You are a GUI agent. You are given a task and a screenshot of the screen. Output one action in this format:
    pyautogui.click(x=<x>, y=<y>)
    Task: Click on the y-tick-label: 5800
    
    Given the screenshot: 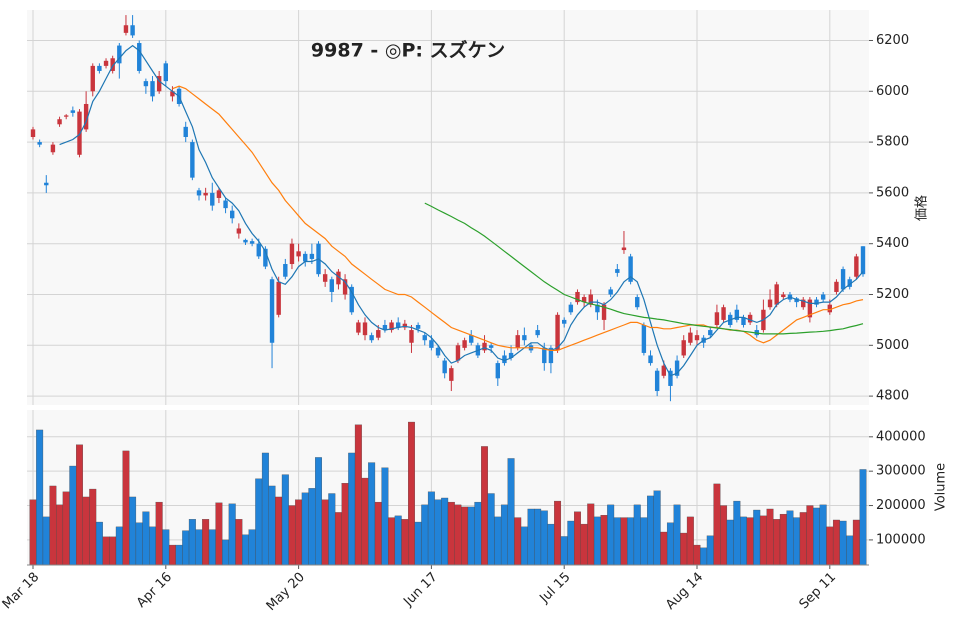 What is the action you would take?
    pyautogui.click(x=892, y=142)
    